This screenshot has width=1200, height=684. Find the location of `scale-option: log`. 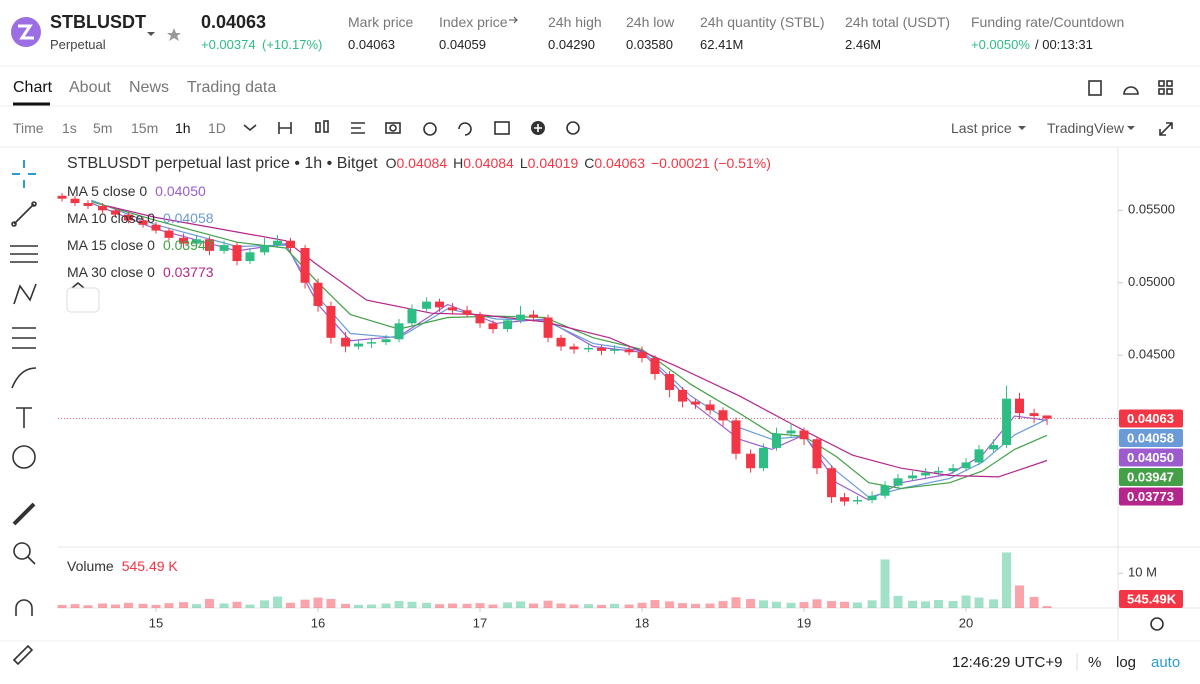

scale-option: log is located at coordinates (1126, 662).